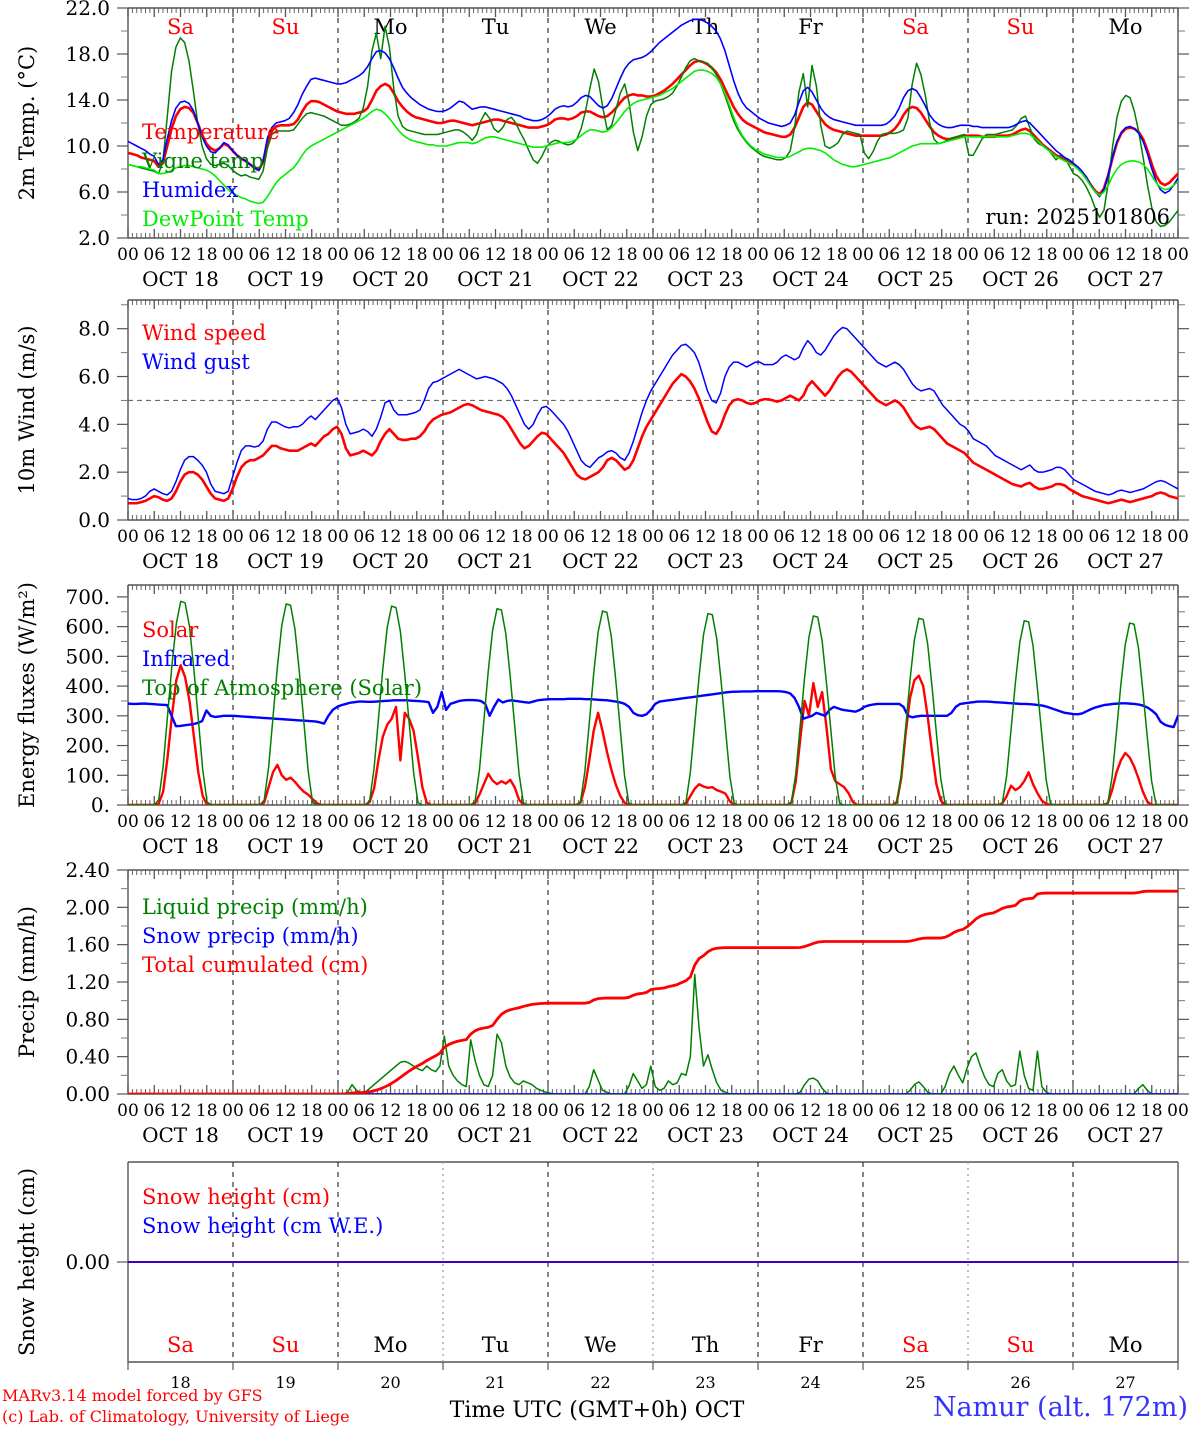  Describe the element at coordinates (250, 936) in the screenshot. I see `legend-label: Snow precip (mm/h)` at that location.